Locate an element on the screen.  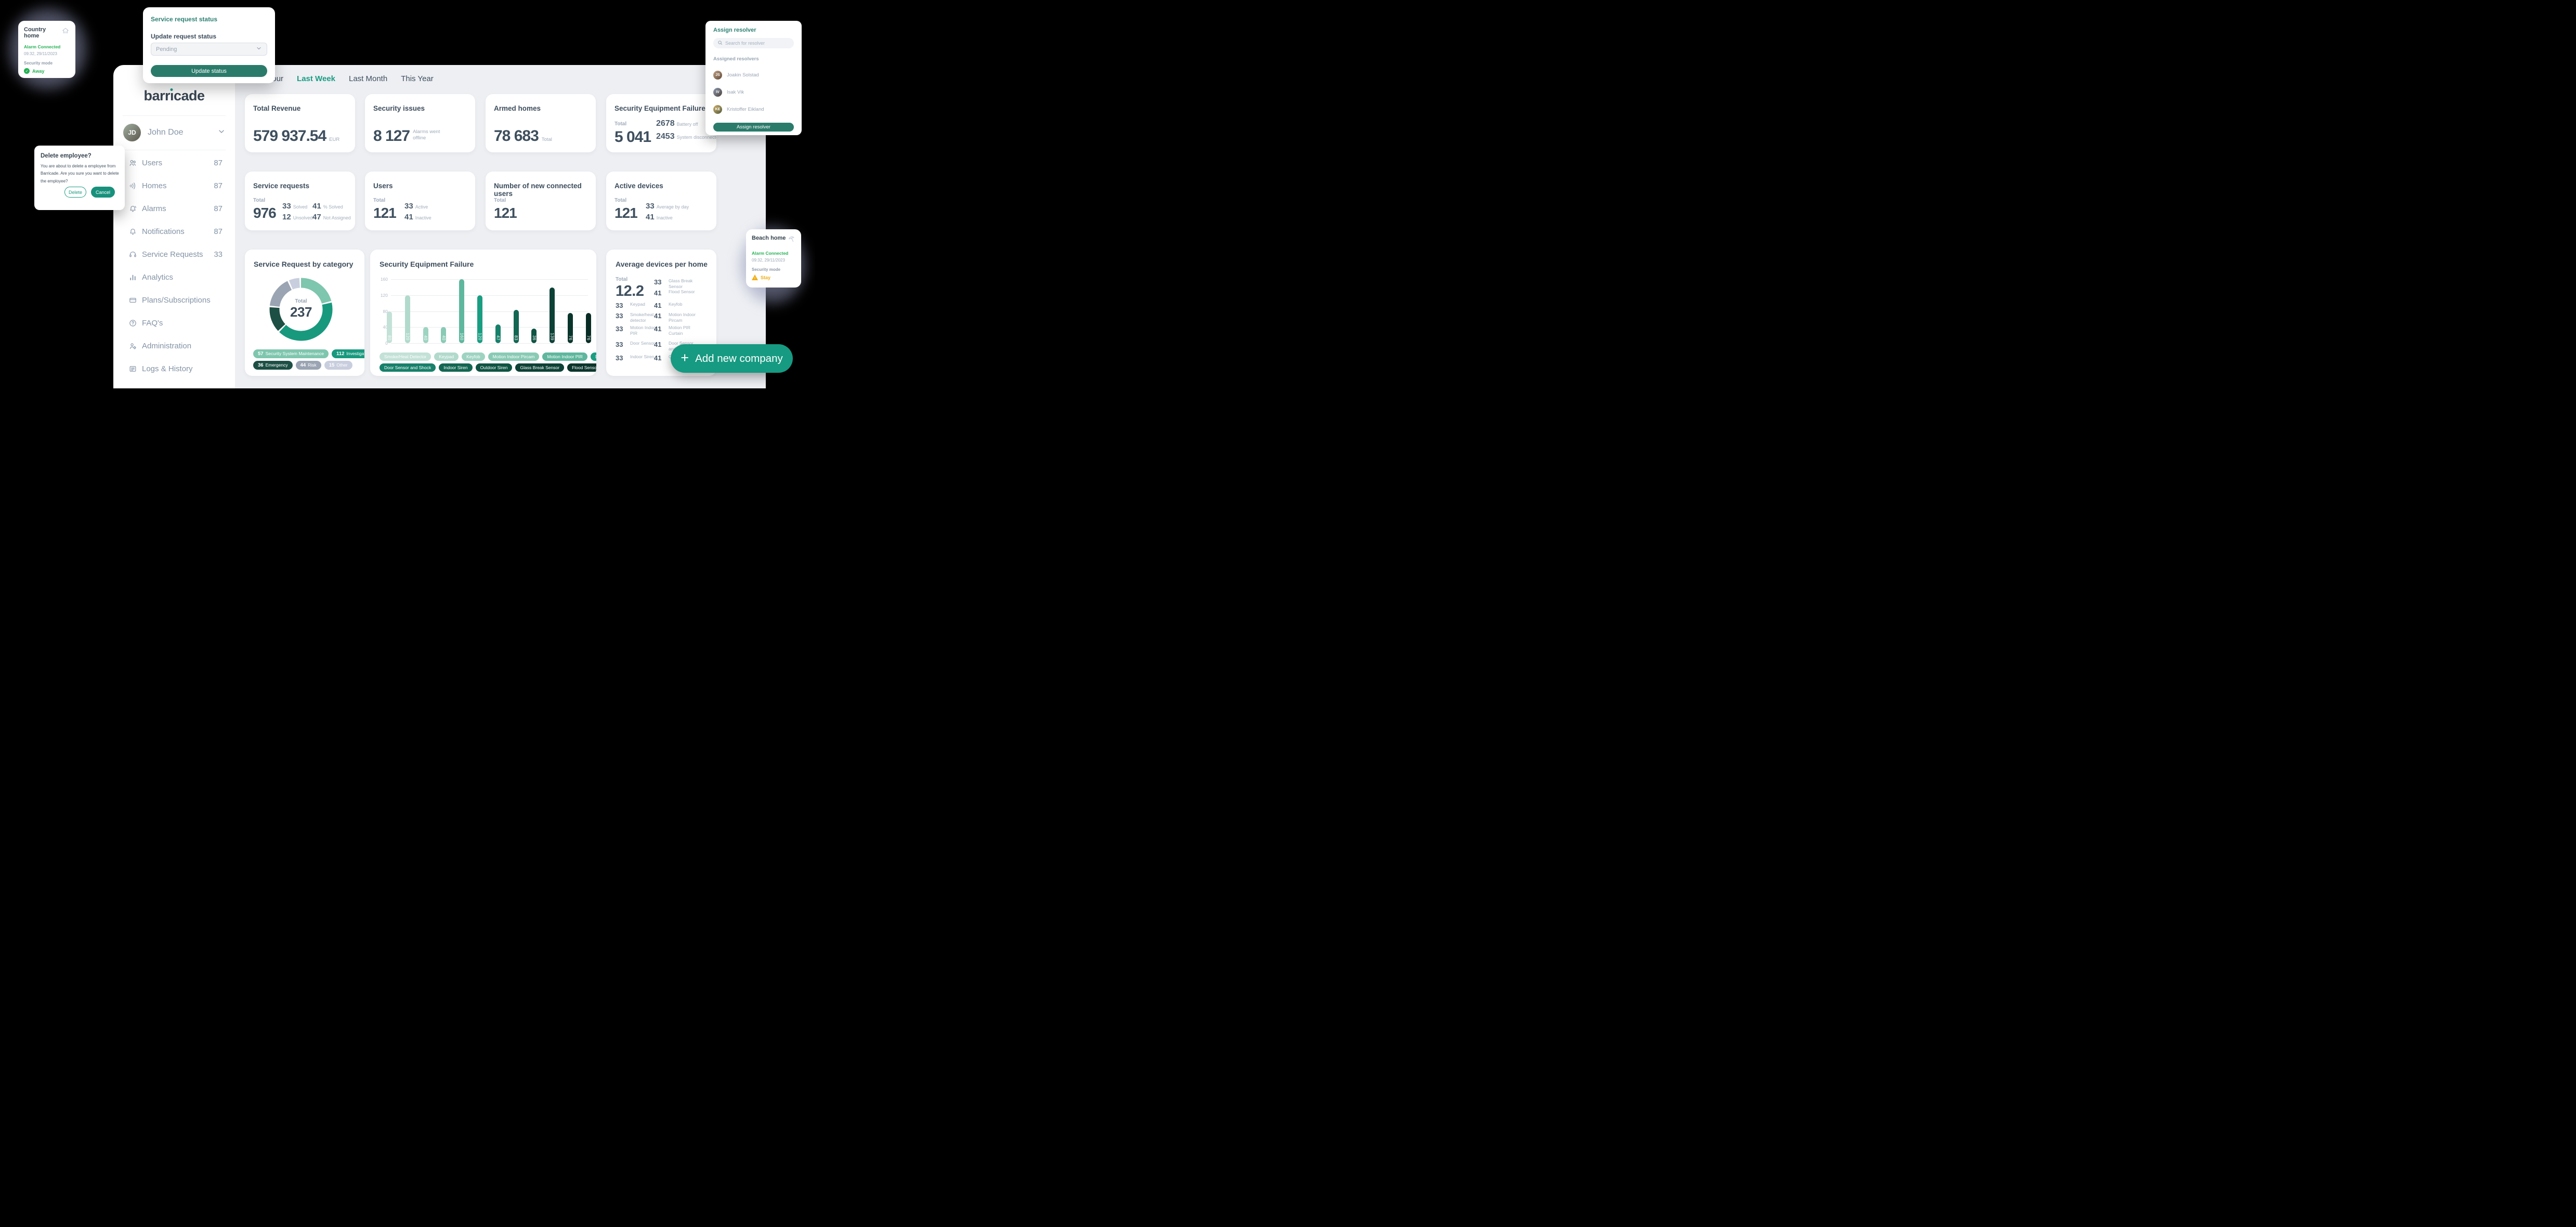
badge-label: Risk is located at coordinates (312, 365).